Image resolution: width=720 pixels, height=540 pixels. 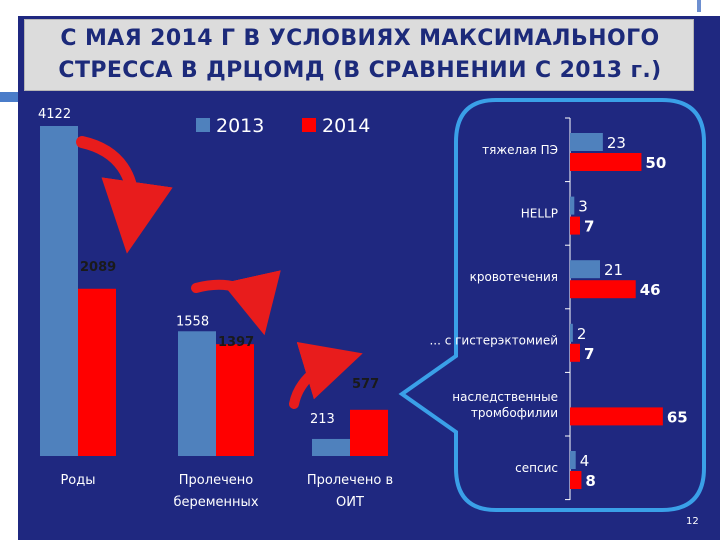 What do you see at coordinates (215, 491) in the screenshot?
I see `category-label: Пролечено беременных` at bounding box center [215, 491].